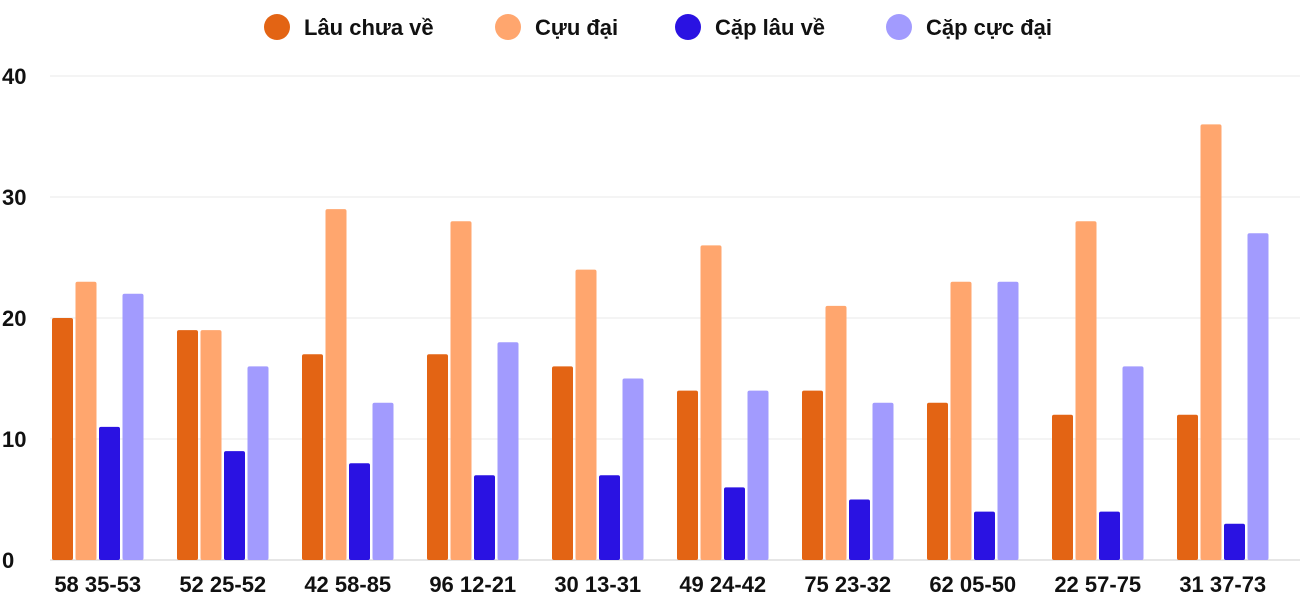 This screenshot has width=1300, height=605. I want to click on x-tick-label: 31 37-73, so click(1222, 584).